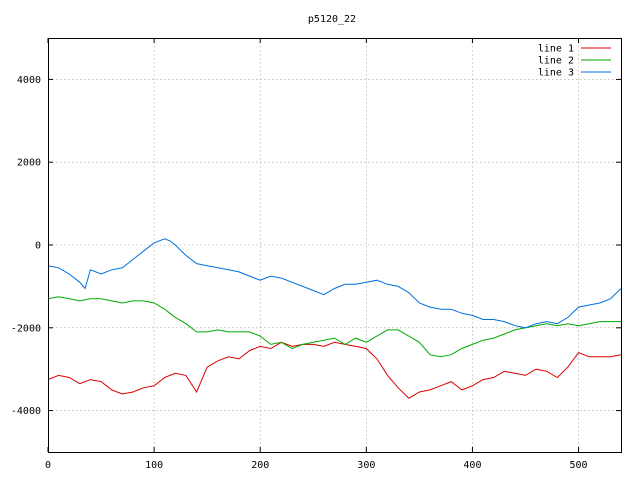  I want to click on y-tick-label: 4000, so click(29, 80).